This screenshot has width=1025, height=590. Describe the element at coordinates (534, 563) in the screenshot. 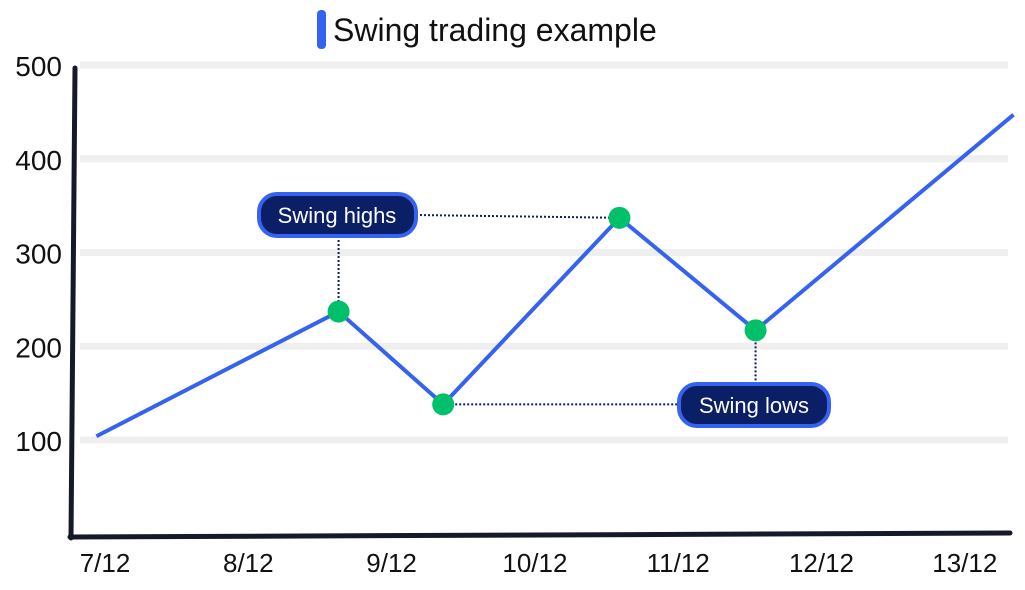

I see `x-tick-label: 10/12` at that location.